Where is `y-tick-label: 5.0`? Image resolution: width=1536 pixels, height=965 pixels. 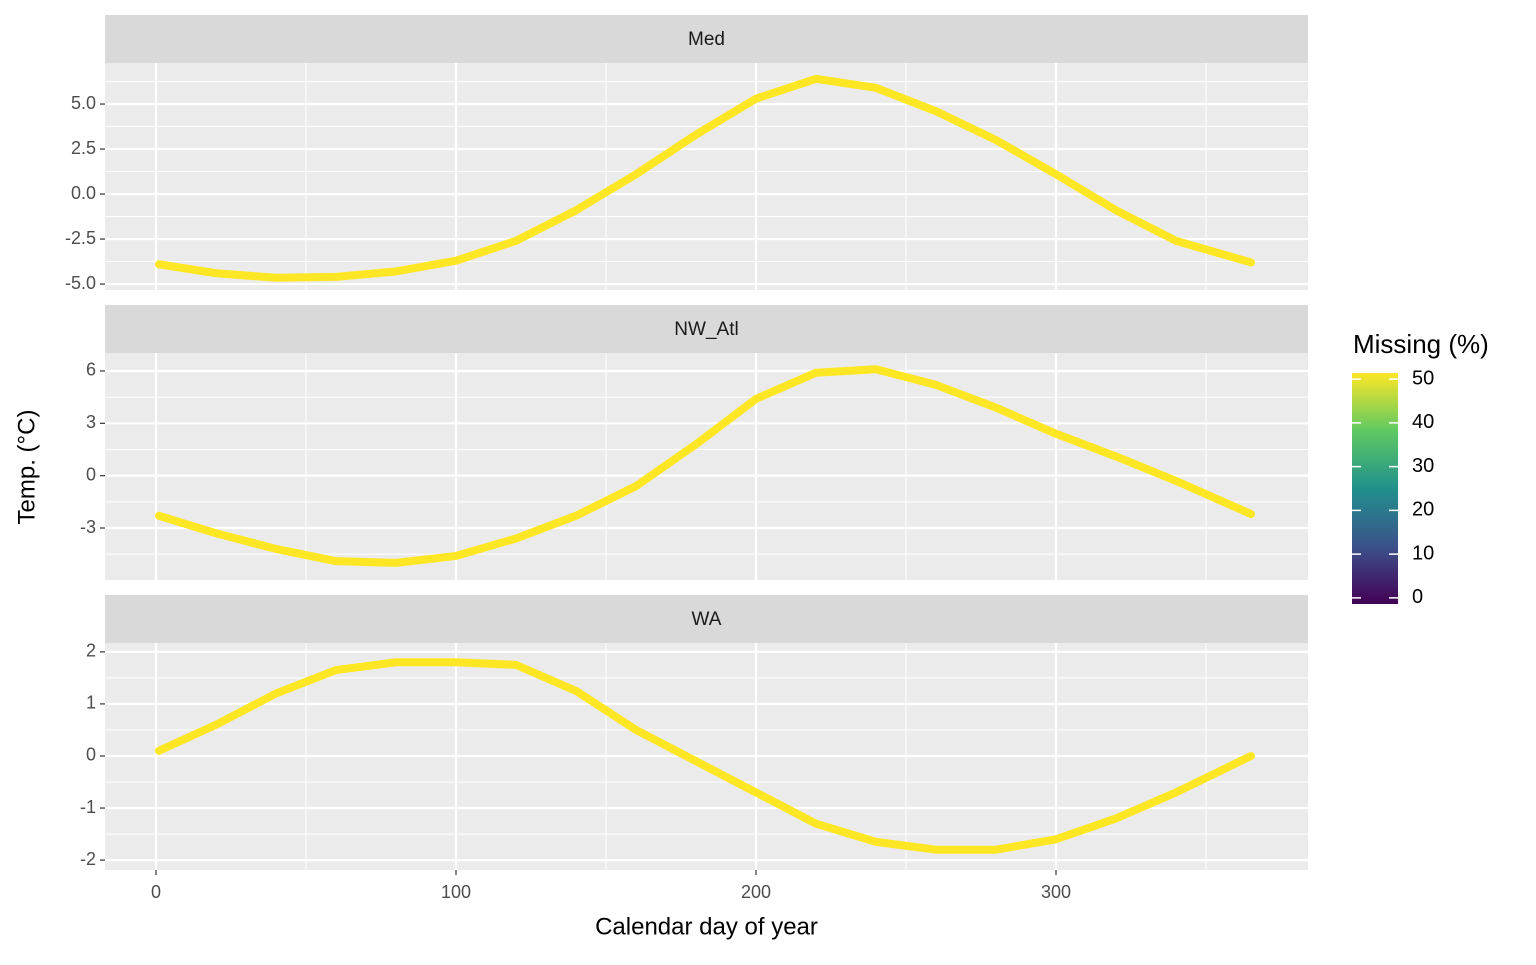 y-tick-label: 5.0 is located at coordinates (83, 103).